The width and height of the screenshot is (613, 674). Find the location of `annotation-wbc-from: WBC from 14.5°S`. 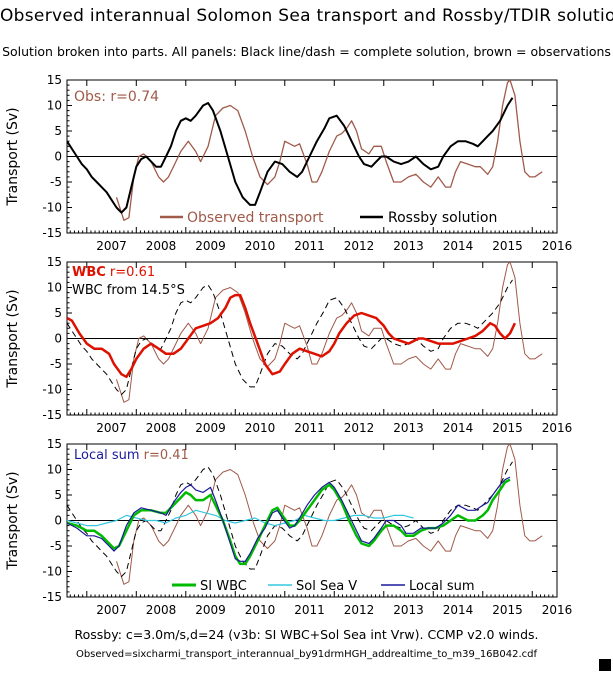

annotation-wbc-from: WBC from 14.5°S is located at coordinates (128, 290).